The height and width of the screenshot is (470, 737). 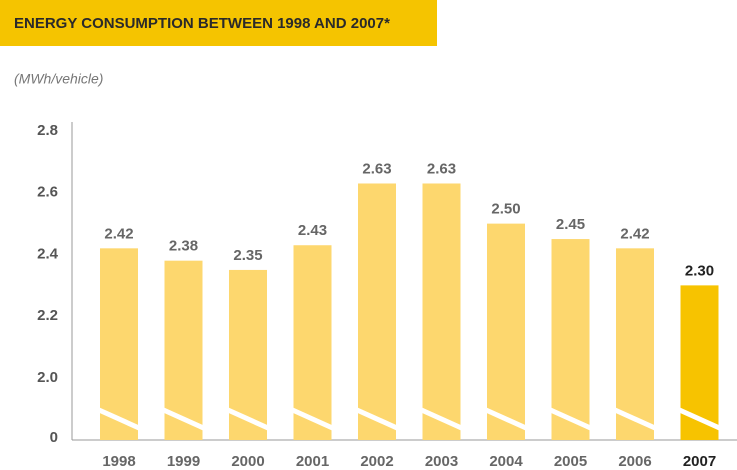 What do you see at coordinates (183, 461) in the screenshot?
I see `x-tick-label: 1999` at bounding box center [183, 461].